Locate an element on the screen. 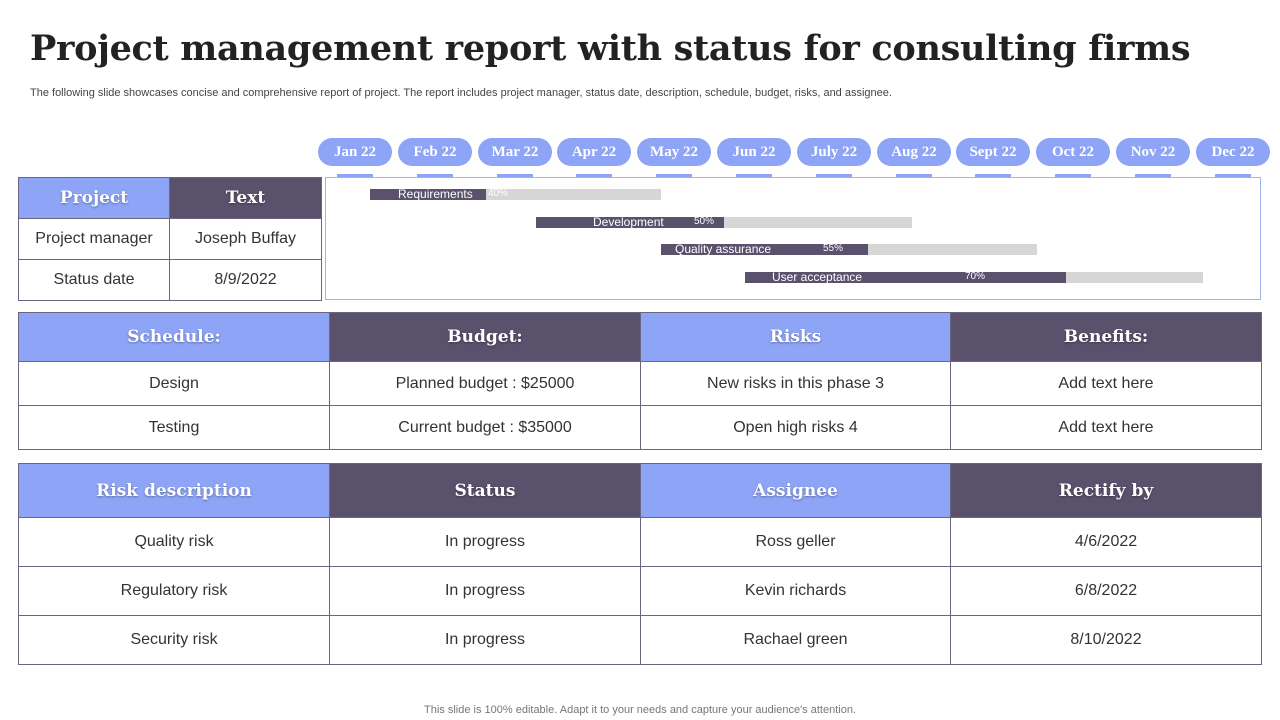 The height and width of the screenshot is (720, 1280). month-pill: Apr 22 is located at coordinates (594, 157).